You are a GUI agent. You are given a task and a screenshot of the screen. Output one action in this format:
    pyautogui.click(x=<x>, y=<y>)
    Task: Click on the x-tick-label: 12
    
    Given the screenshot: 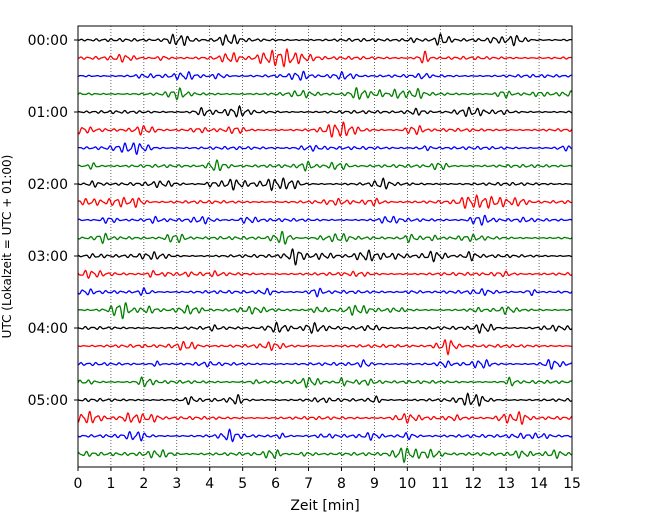 What is the action you would take?
    pyautogui.click(x=473, y=484)
    